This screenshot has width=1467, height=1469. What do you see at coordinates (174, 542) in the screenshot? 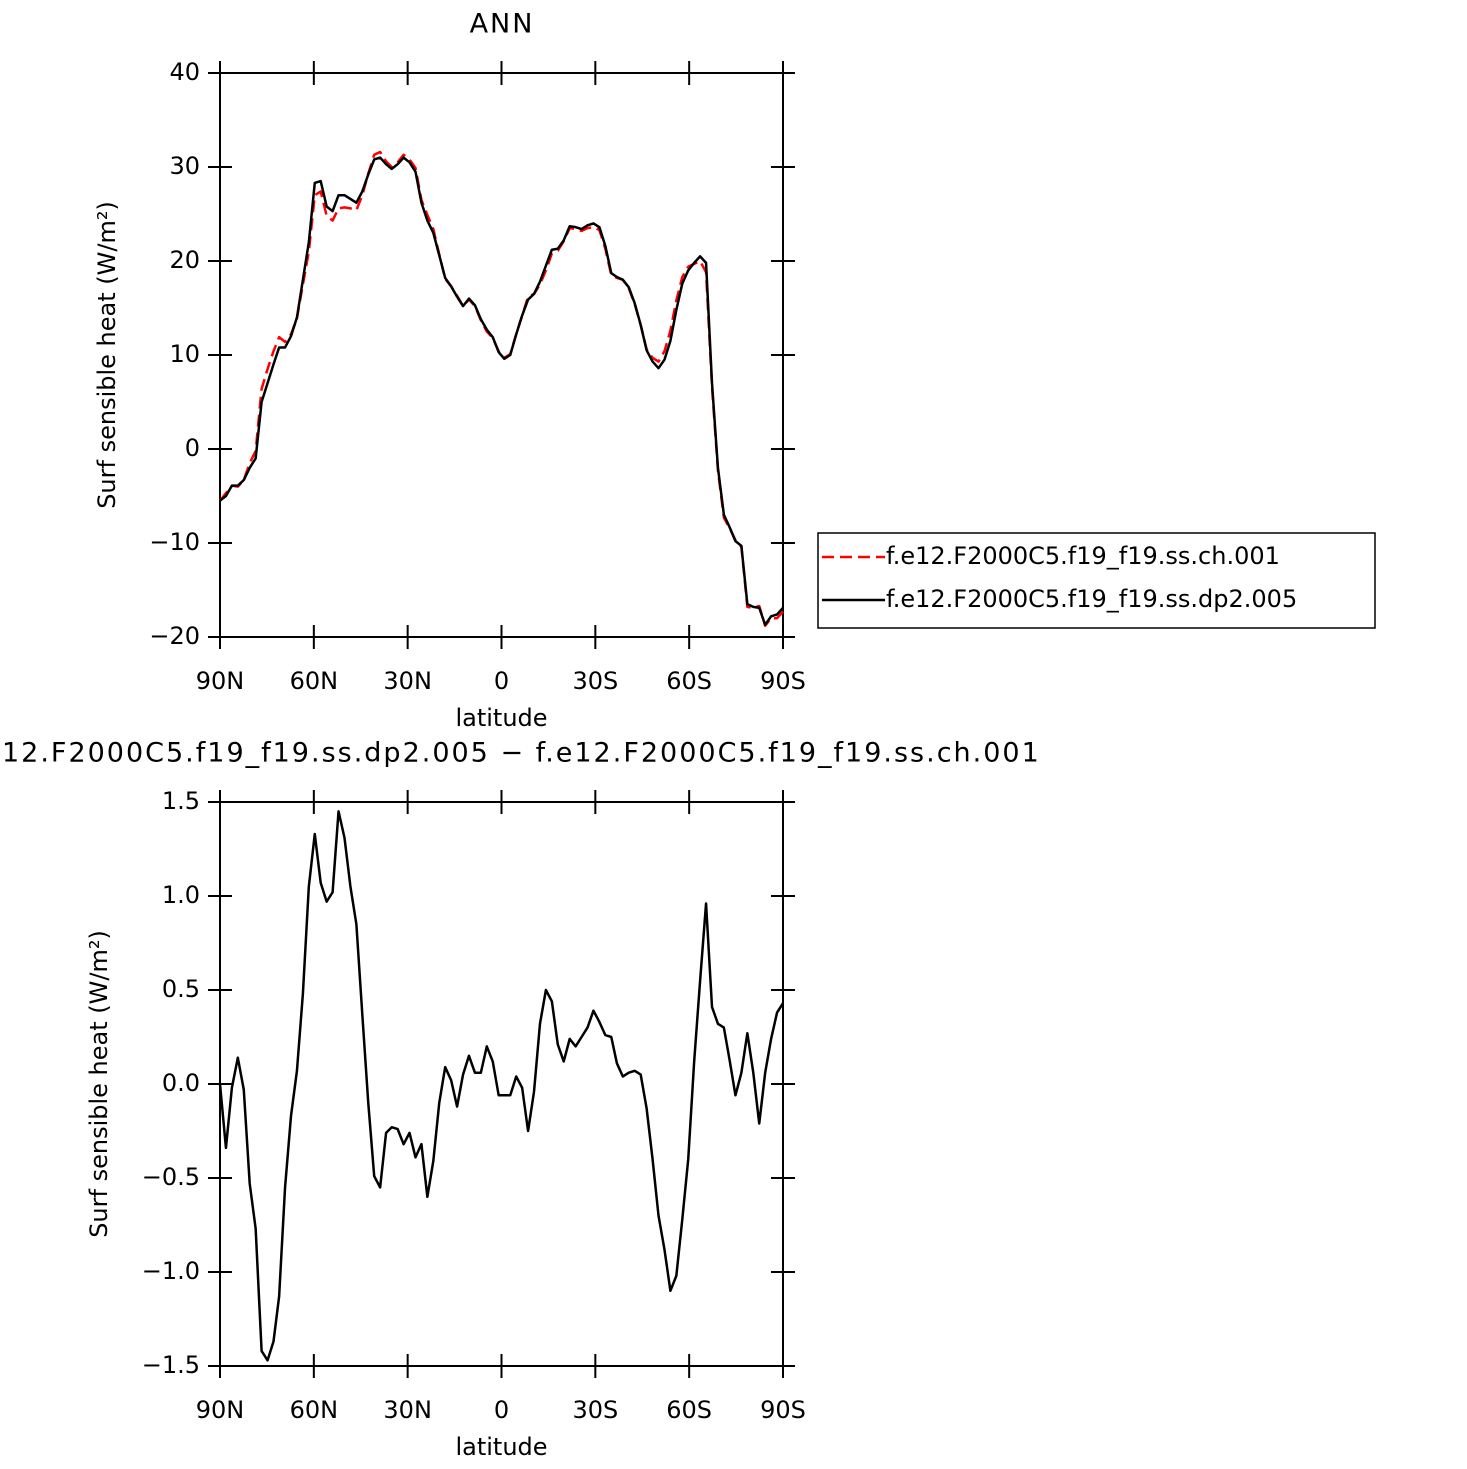
I see `y-tick-label: −10` at bounding box center [174, 542].